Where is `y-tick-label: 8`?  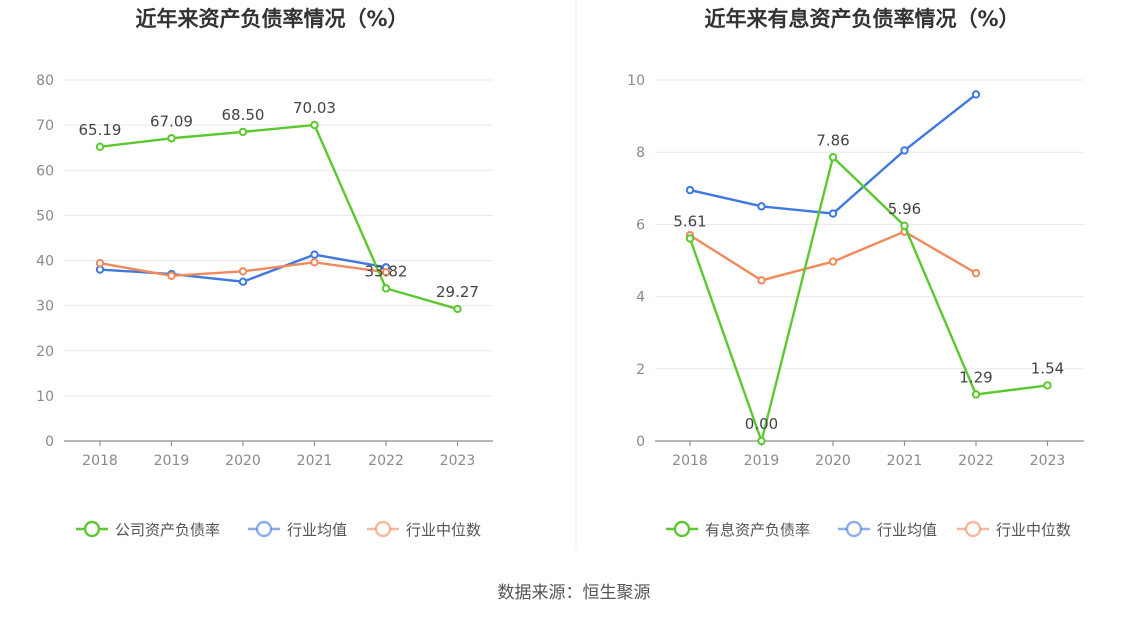 y-tick-label: 8 is located at coordinates (640, 153).